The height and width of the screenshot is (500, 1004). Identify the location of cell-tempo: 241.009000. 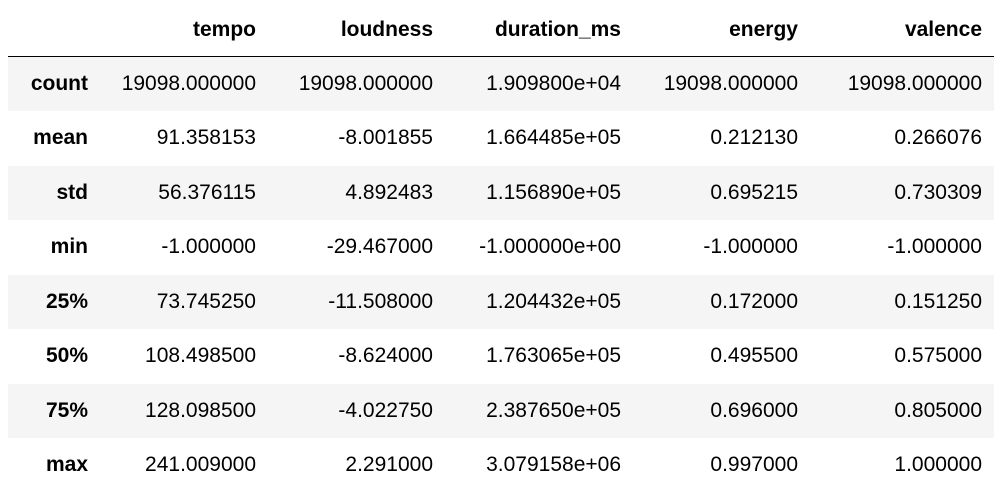
(200, 465).